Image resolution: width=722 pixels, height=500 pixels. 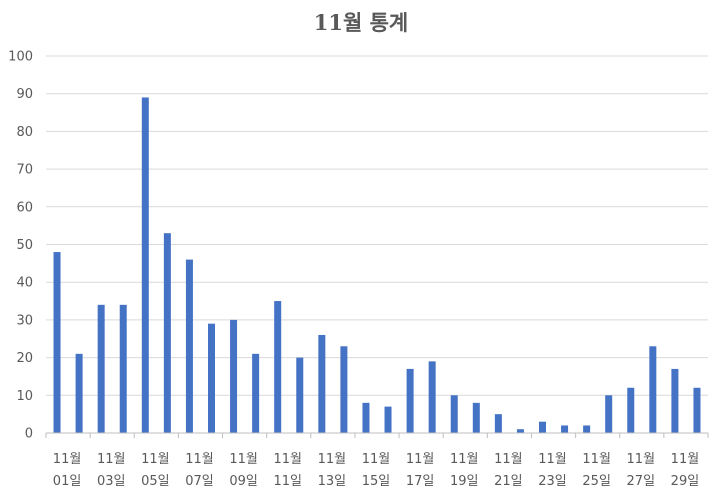 What do you see at coordinates (596, 481) in the screenshot?
I see `x-tick-label-day: 25일` at bounding box center [596, 481].